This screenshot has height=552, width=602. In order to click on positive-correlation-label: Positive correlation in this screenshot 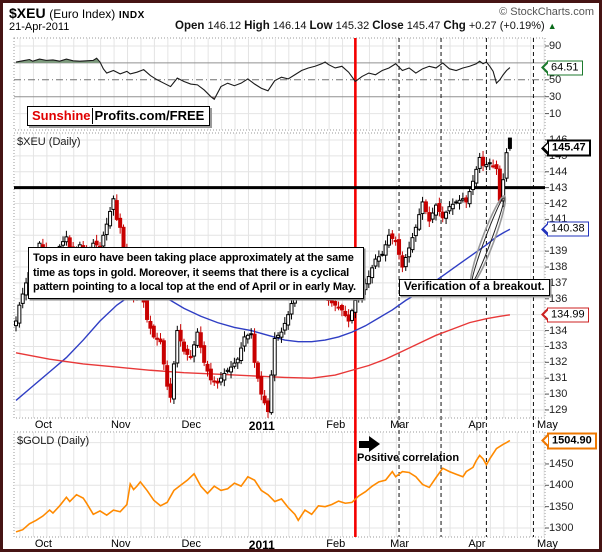, I will do `click(408, 458)`.